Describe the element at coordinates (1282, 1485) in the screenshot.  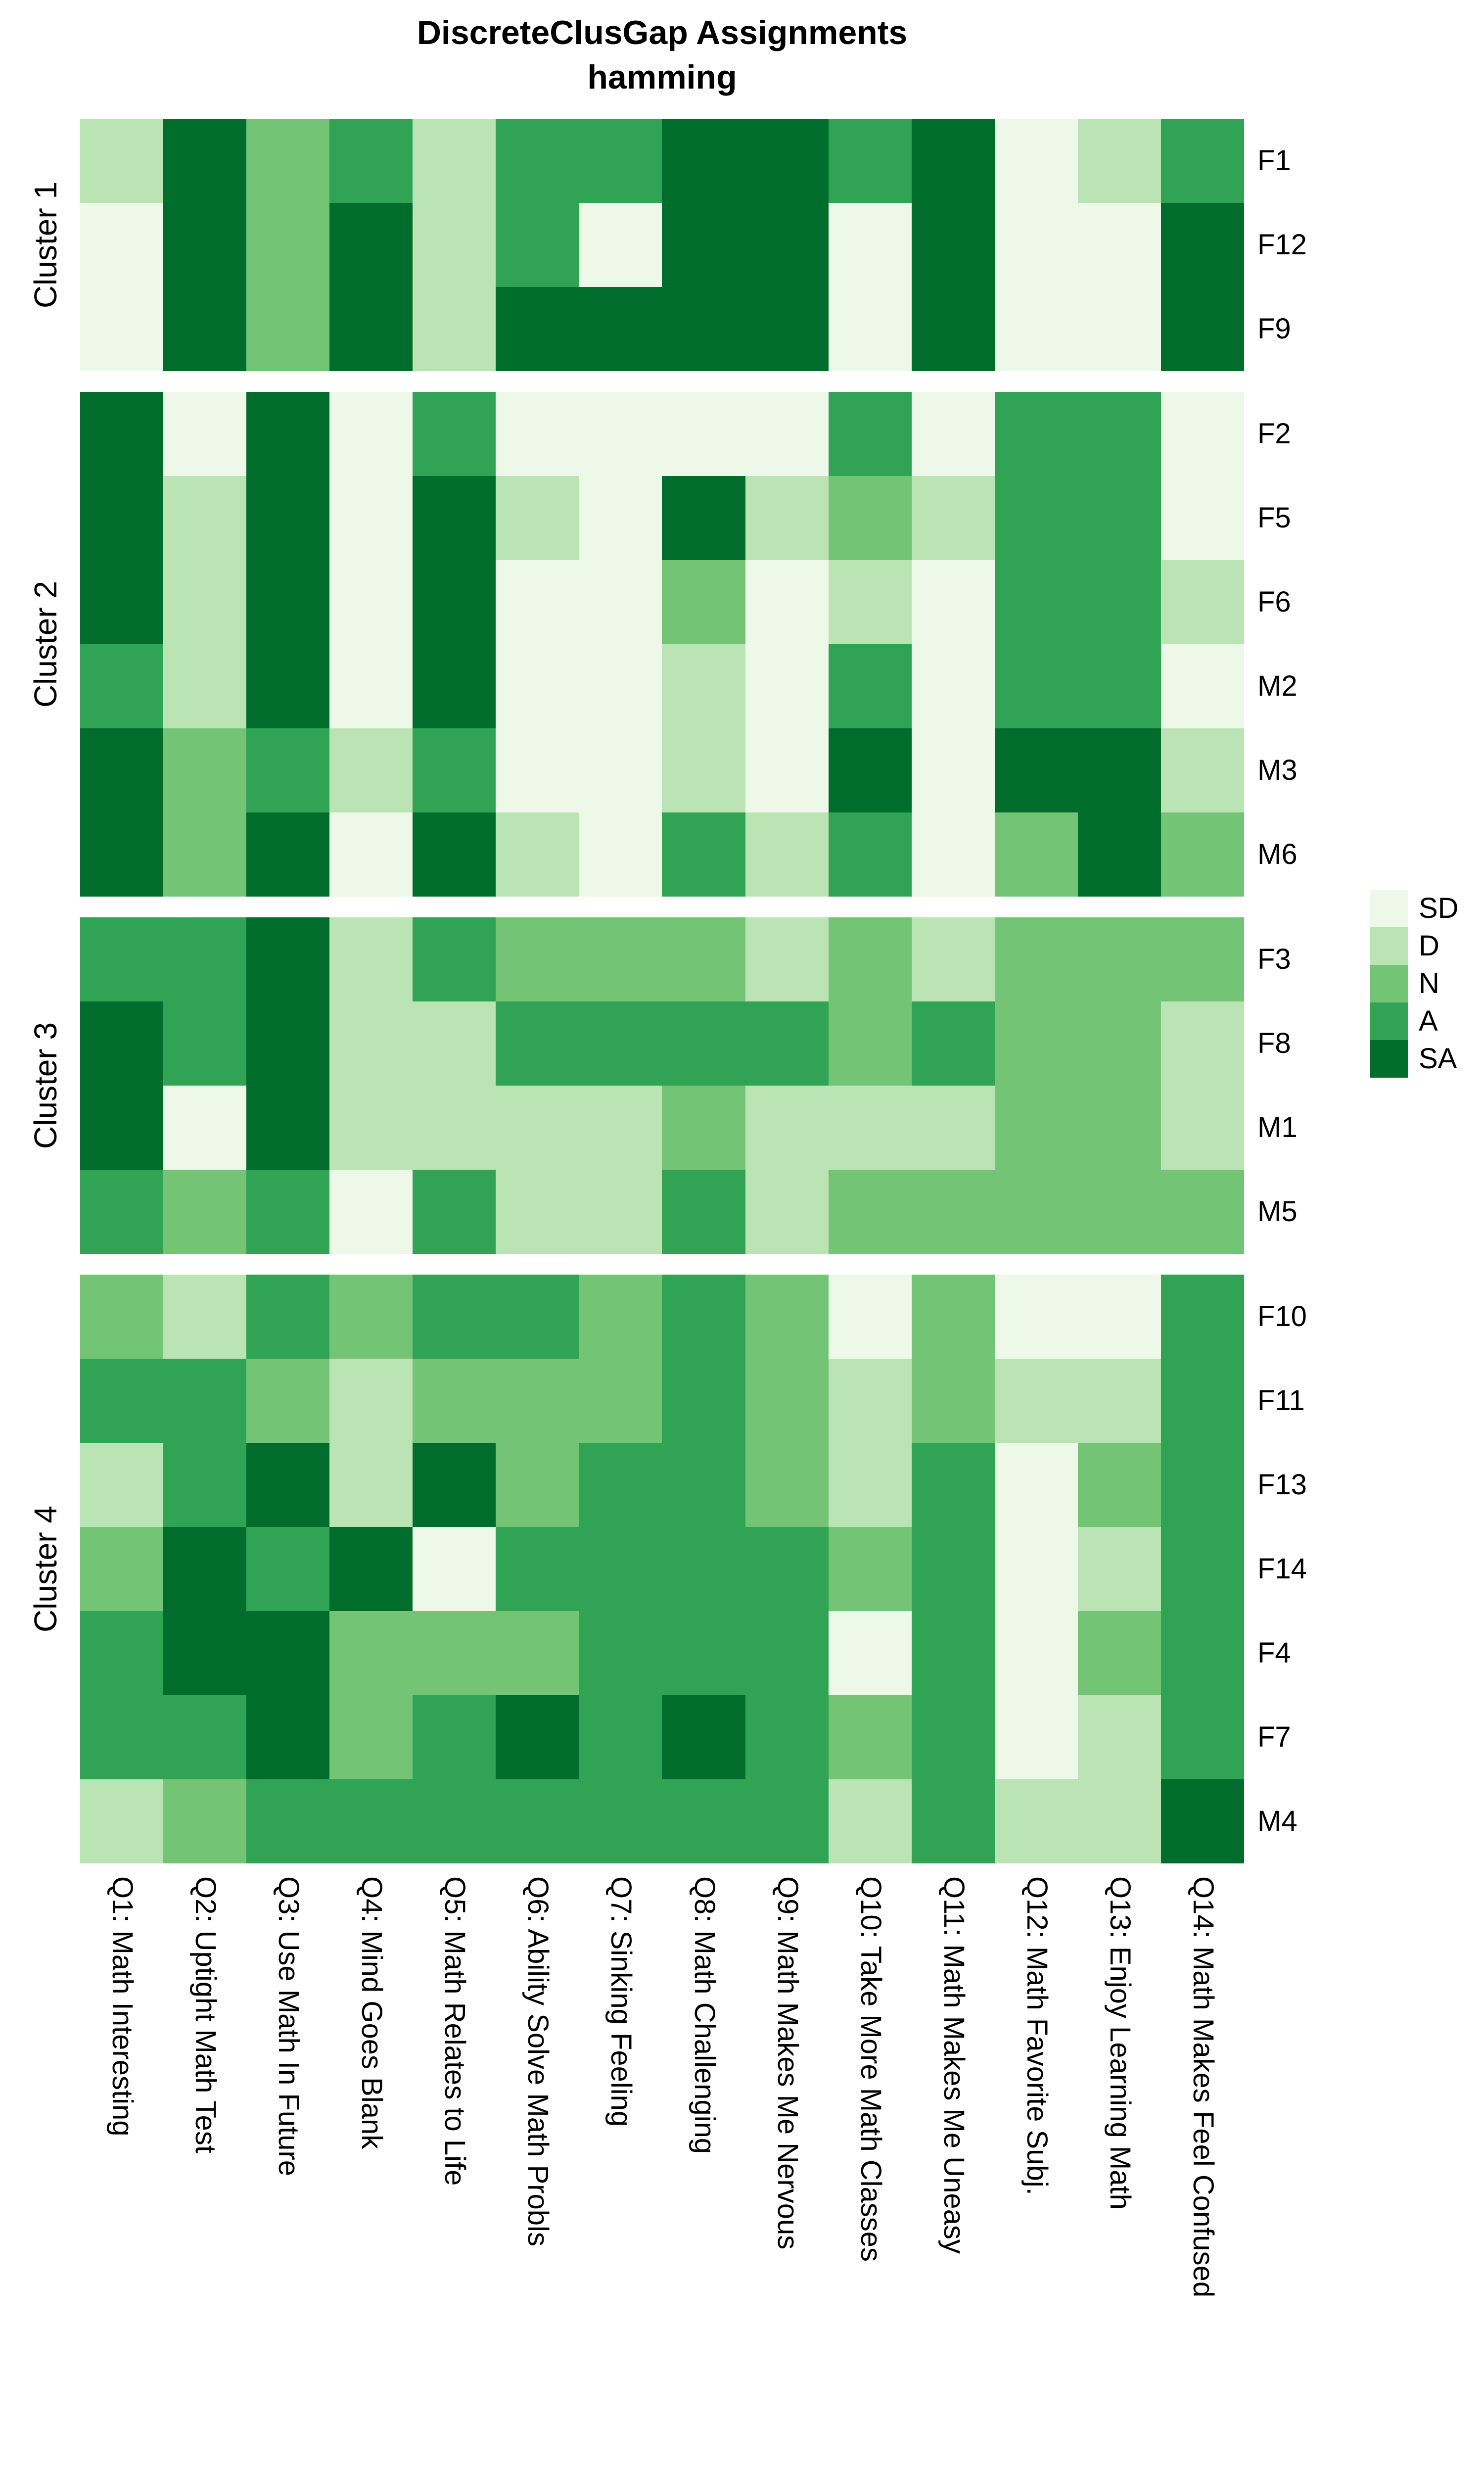
I see `row-label: F13` at that location.